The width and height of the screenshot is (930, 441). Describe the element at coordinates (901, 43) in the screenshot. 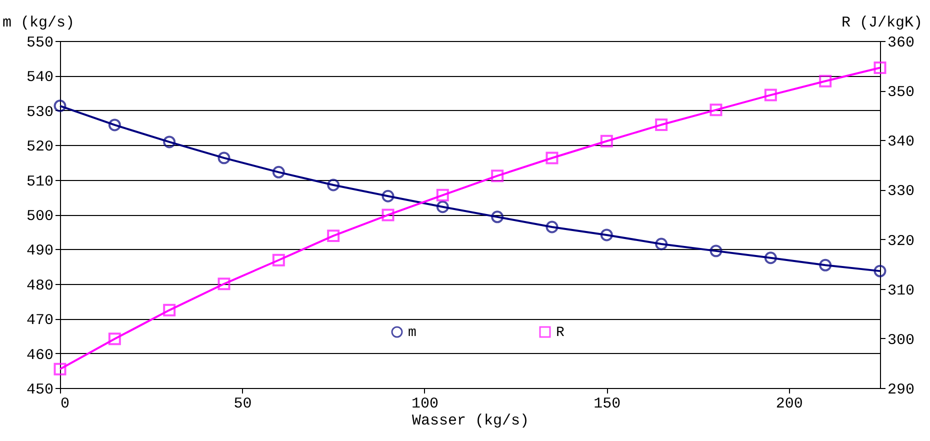

I see `y2-tick-label: 360` at that location.